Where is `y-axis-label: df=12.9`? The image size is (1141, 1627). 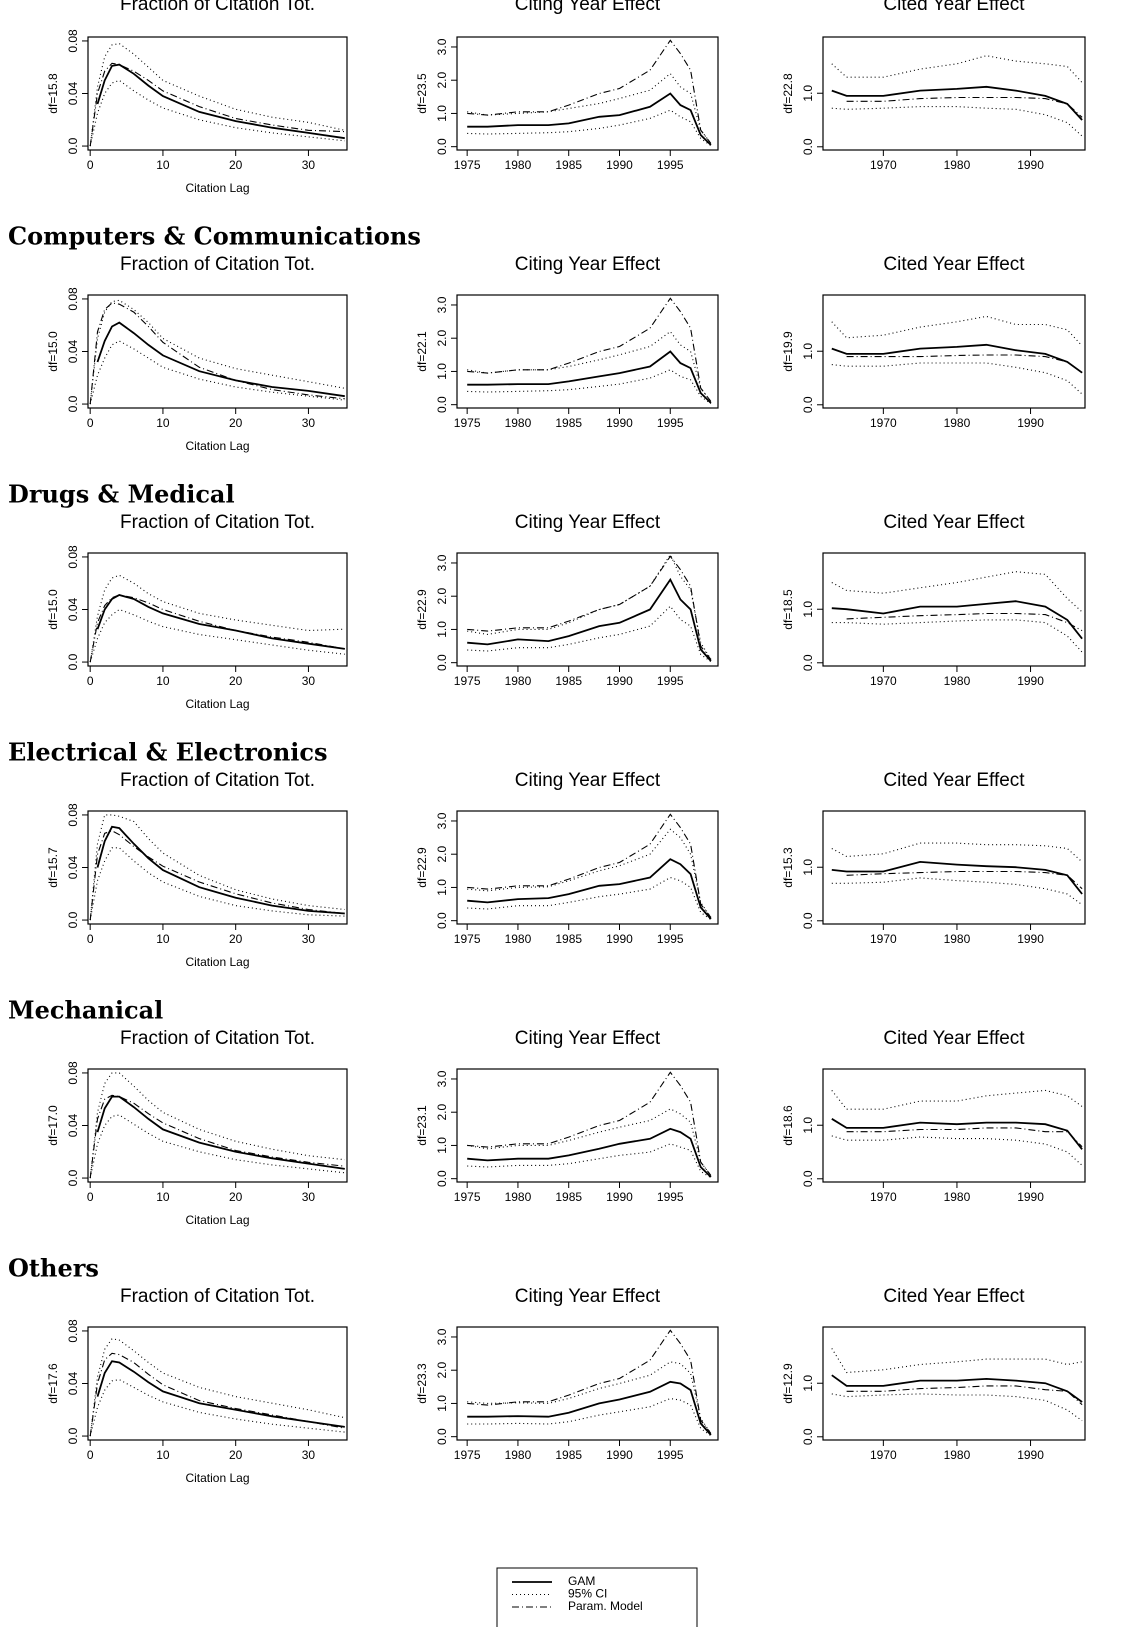 y-axis-label: df=12.9 is located at coordinates (788, 1383).